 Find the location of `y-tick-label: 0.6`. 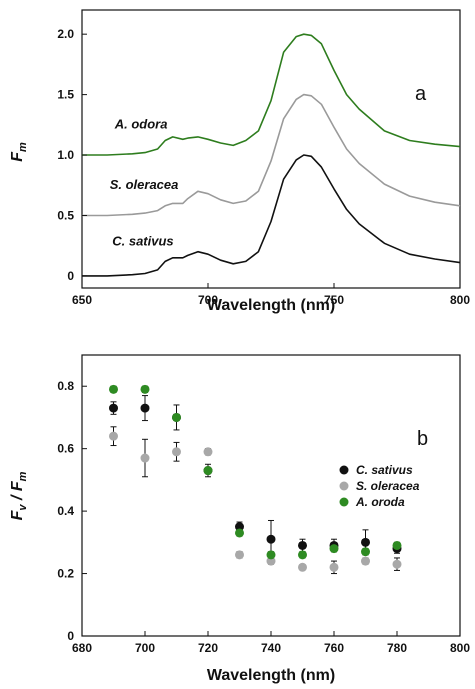

y-tick-label: 0.6 is located at coordinates (65, 449).